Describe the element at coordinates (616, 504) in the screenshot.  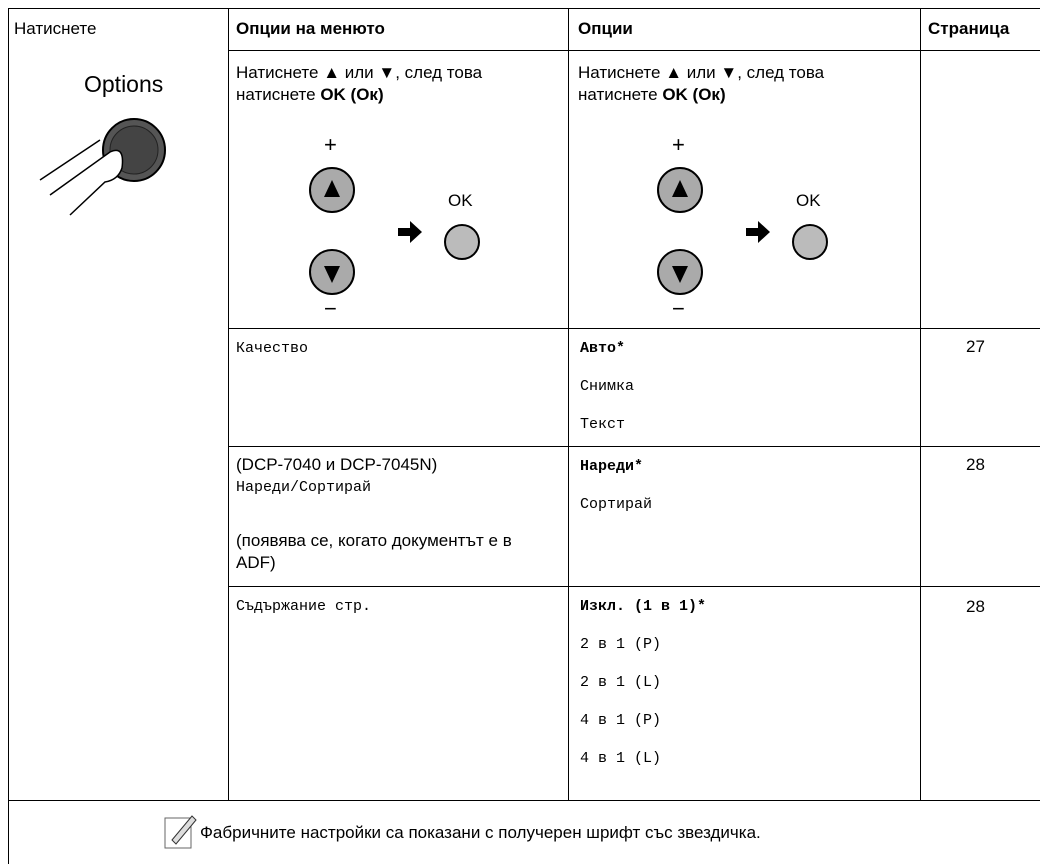
I see `option: Сортирай` at that location.